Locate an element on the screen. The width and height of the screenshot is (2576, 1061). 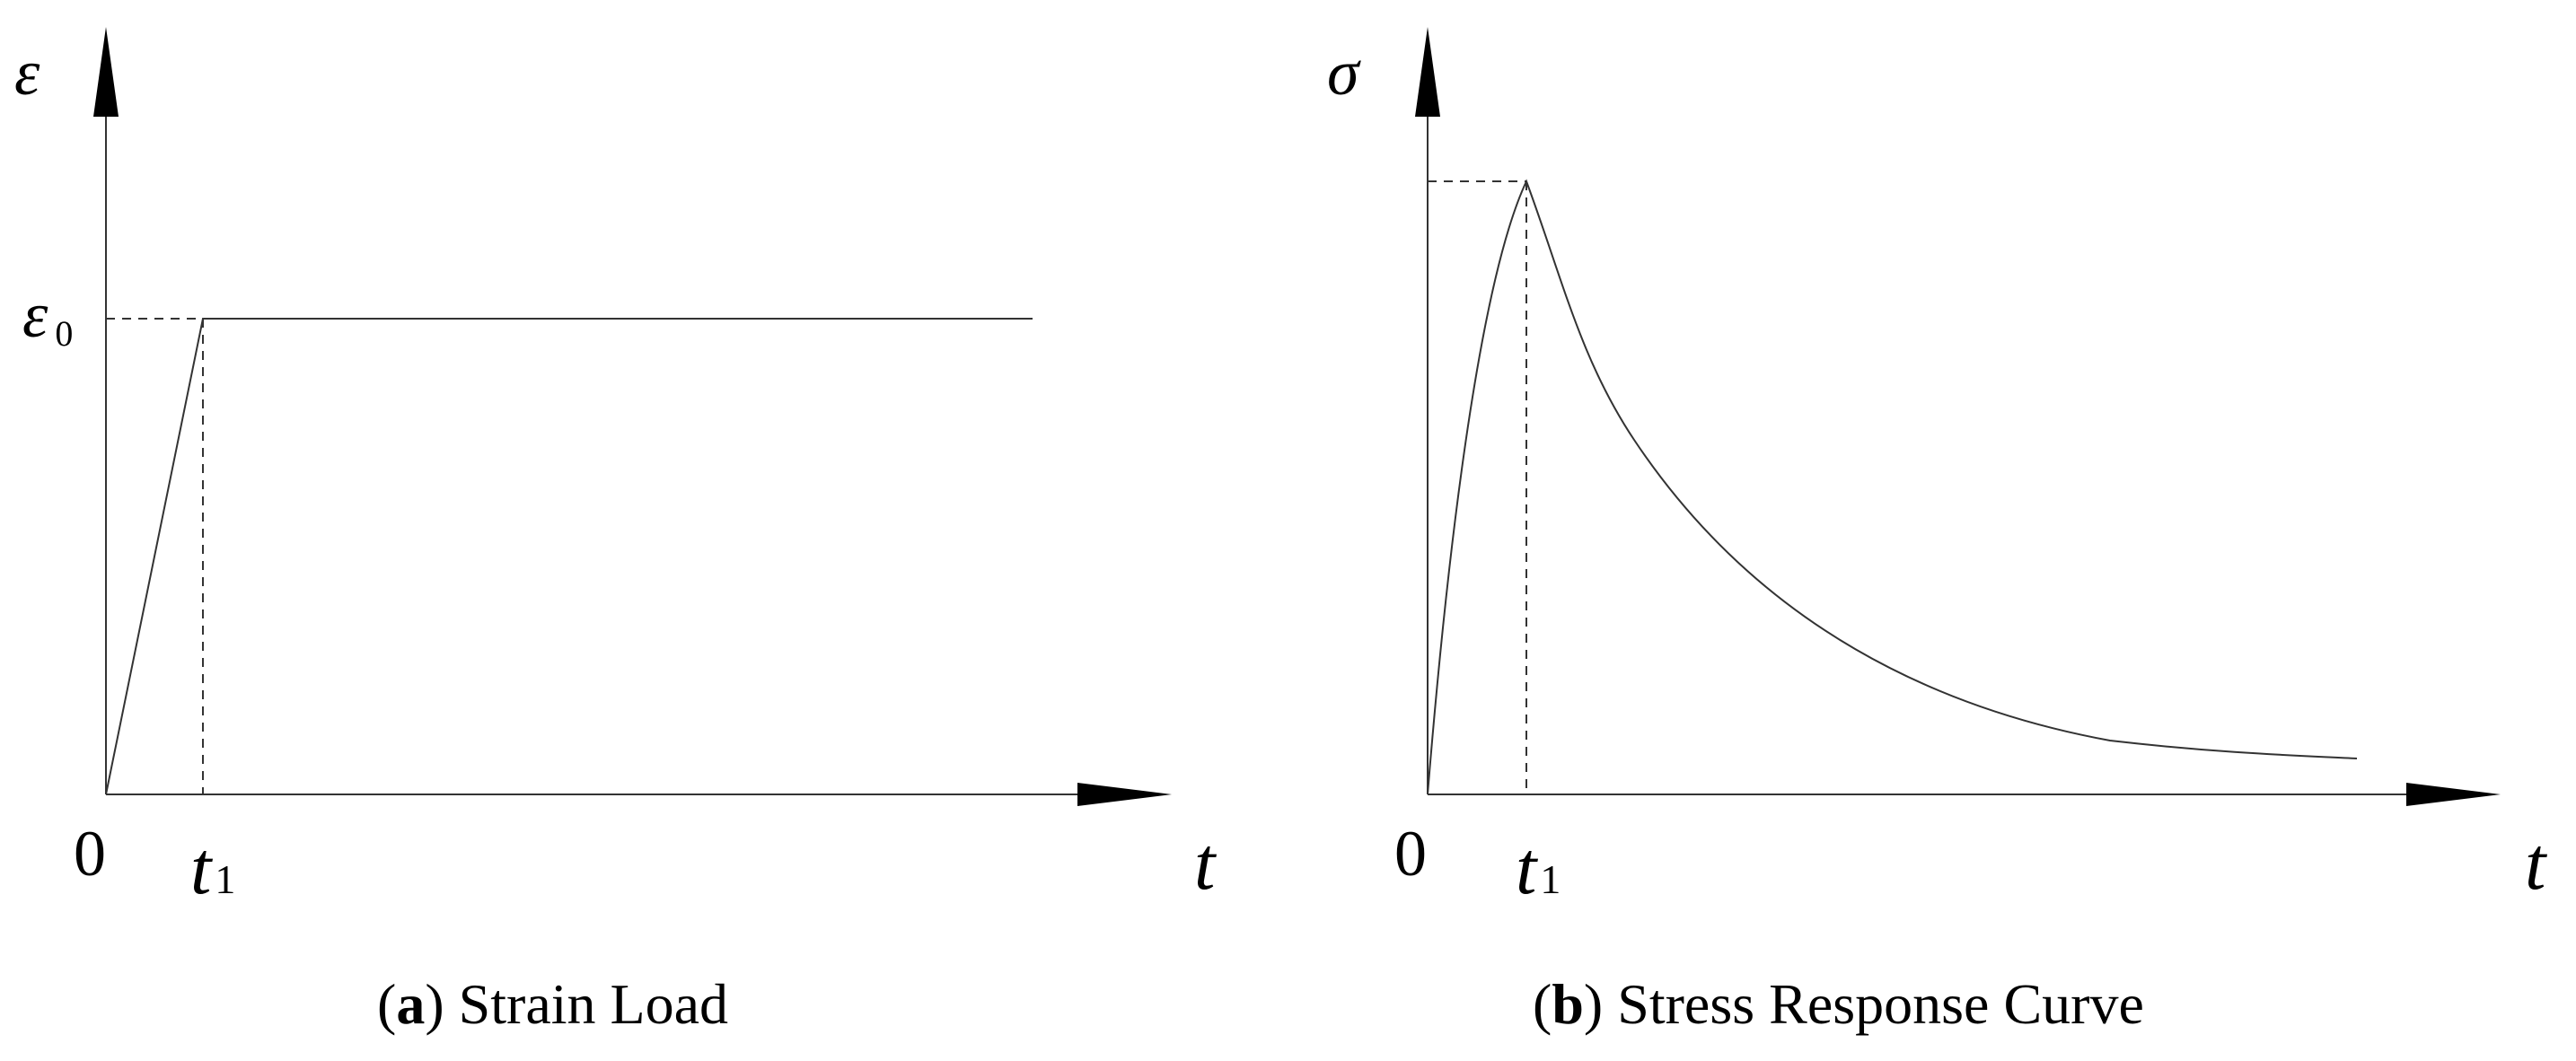
panel-a-t1-label: t1 is located at coordinates (212, 869).